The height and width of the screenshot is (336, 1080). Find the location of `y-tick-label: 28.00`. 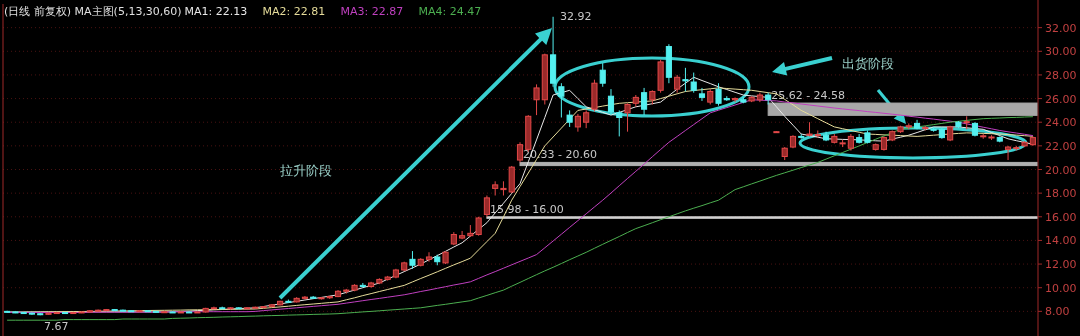

y-tick-label: 28.00 is located at coordinates (1061, 75).